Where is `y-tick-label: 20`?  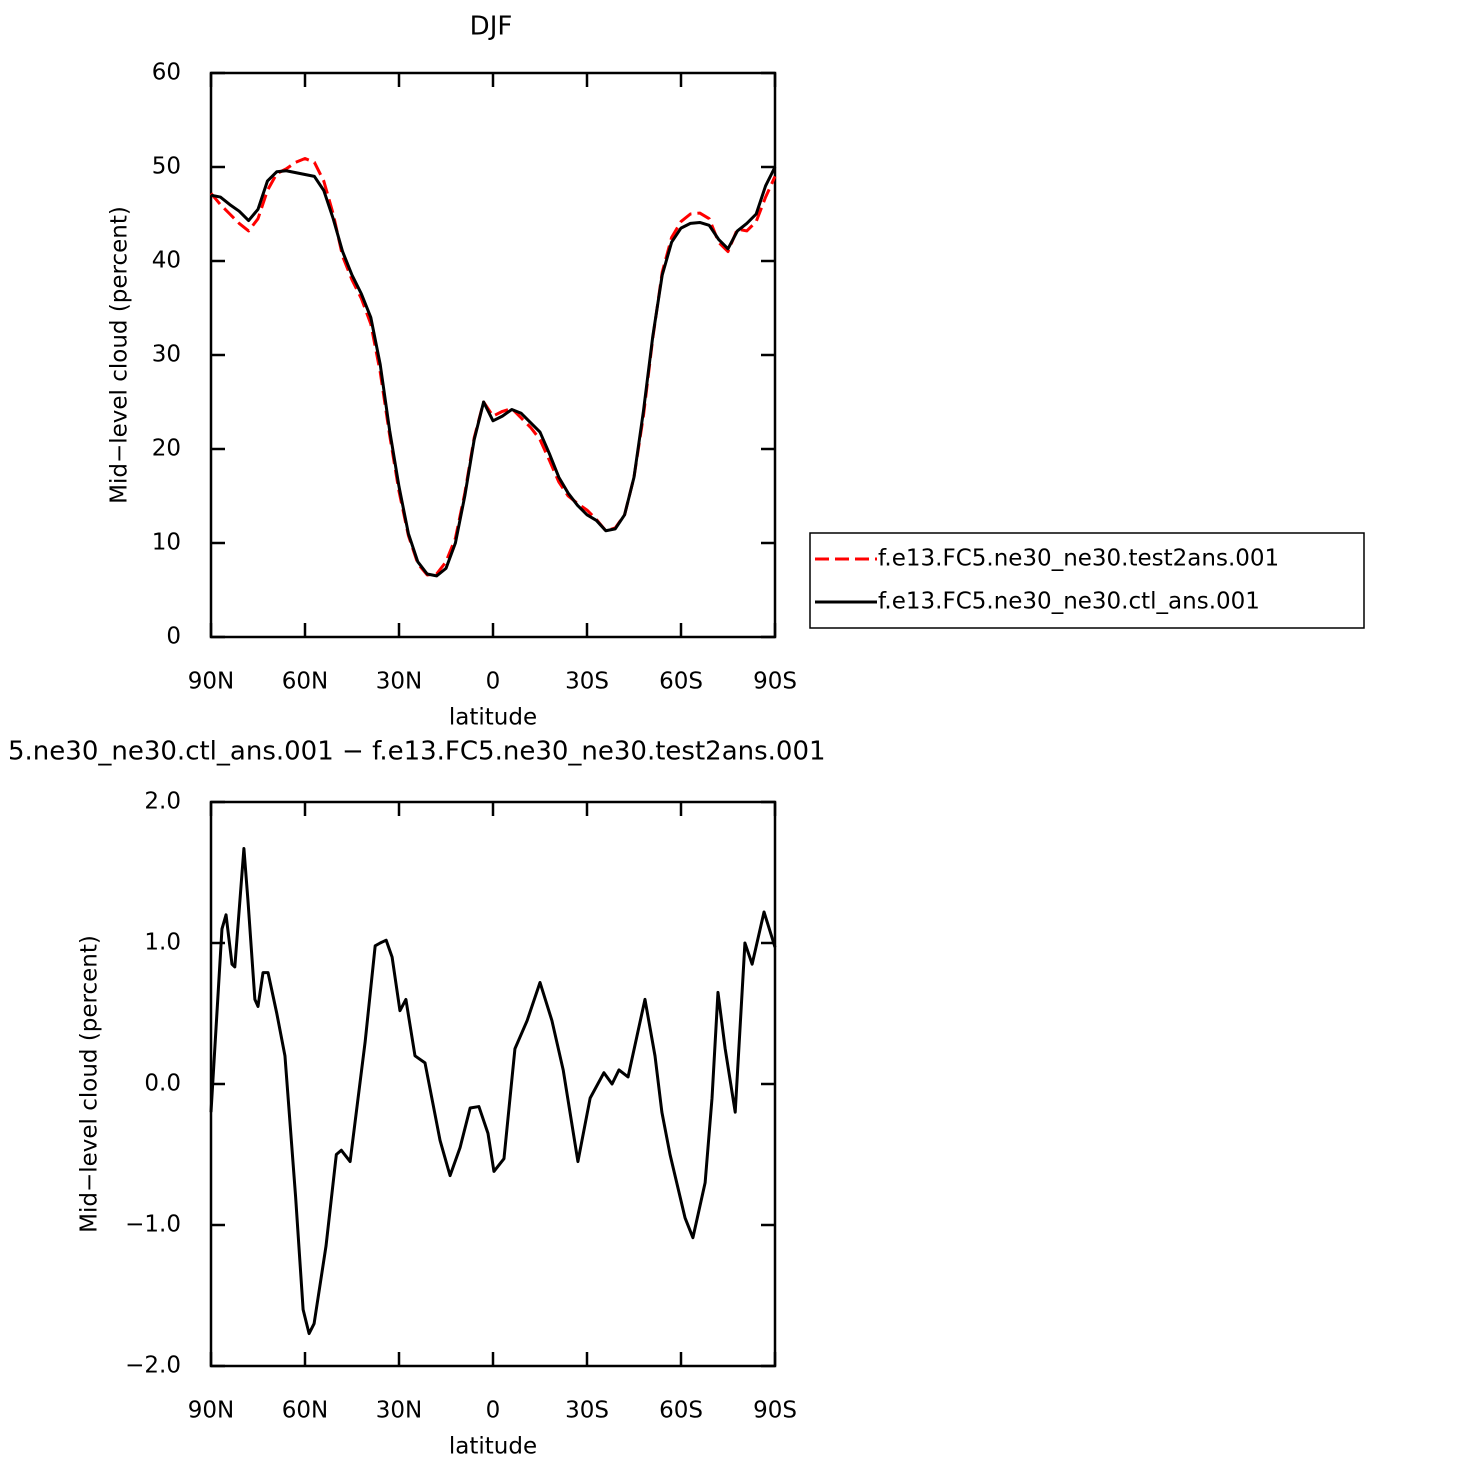 y-tick-label: 20 is located at coordinates (166, 449).